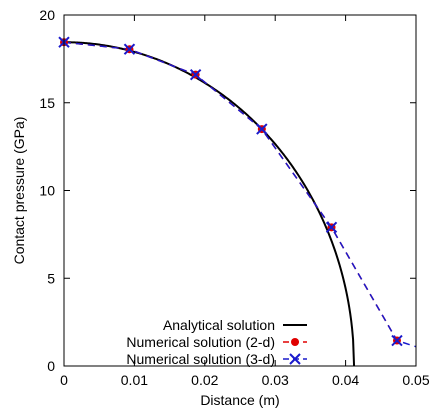 The image size is (436, 411). I want to click on legend-marker-numerical-2d, so click(295, 342).